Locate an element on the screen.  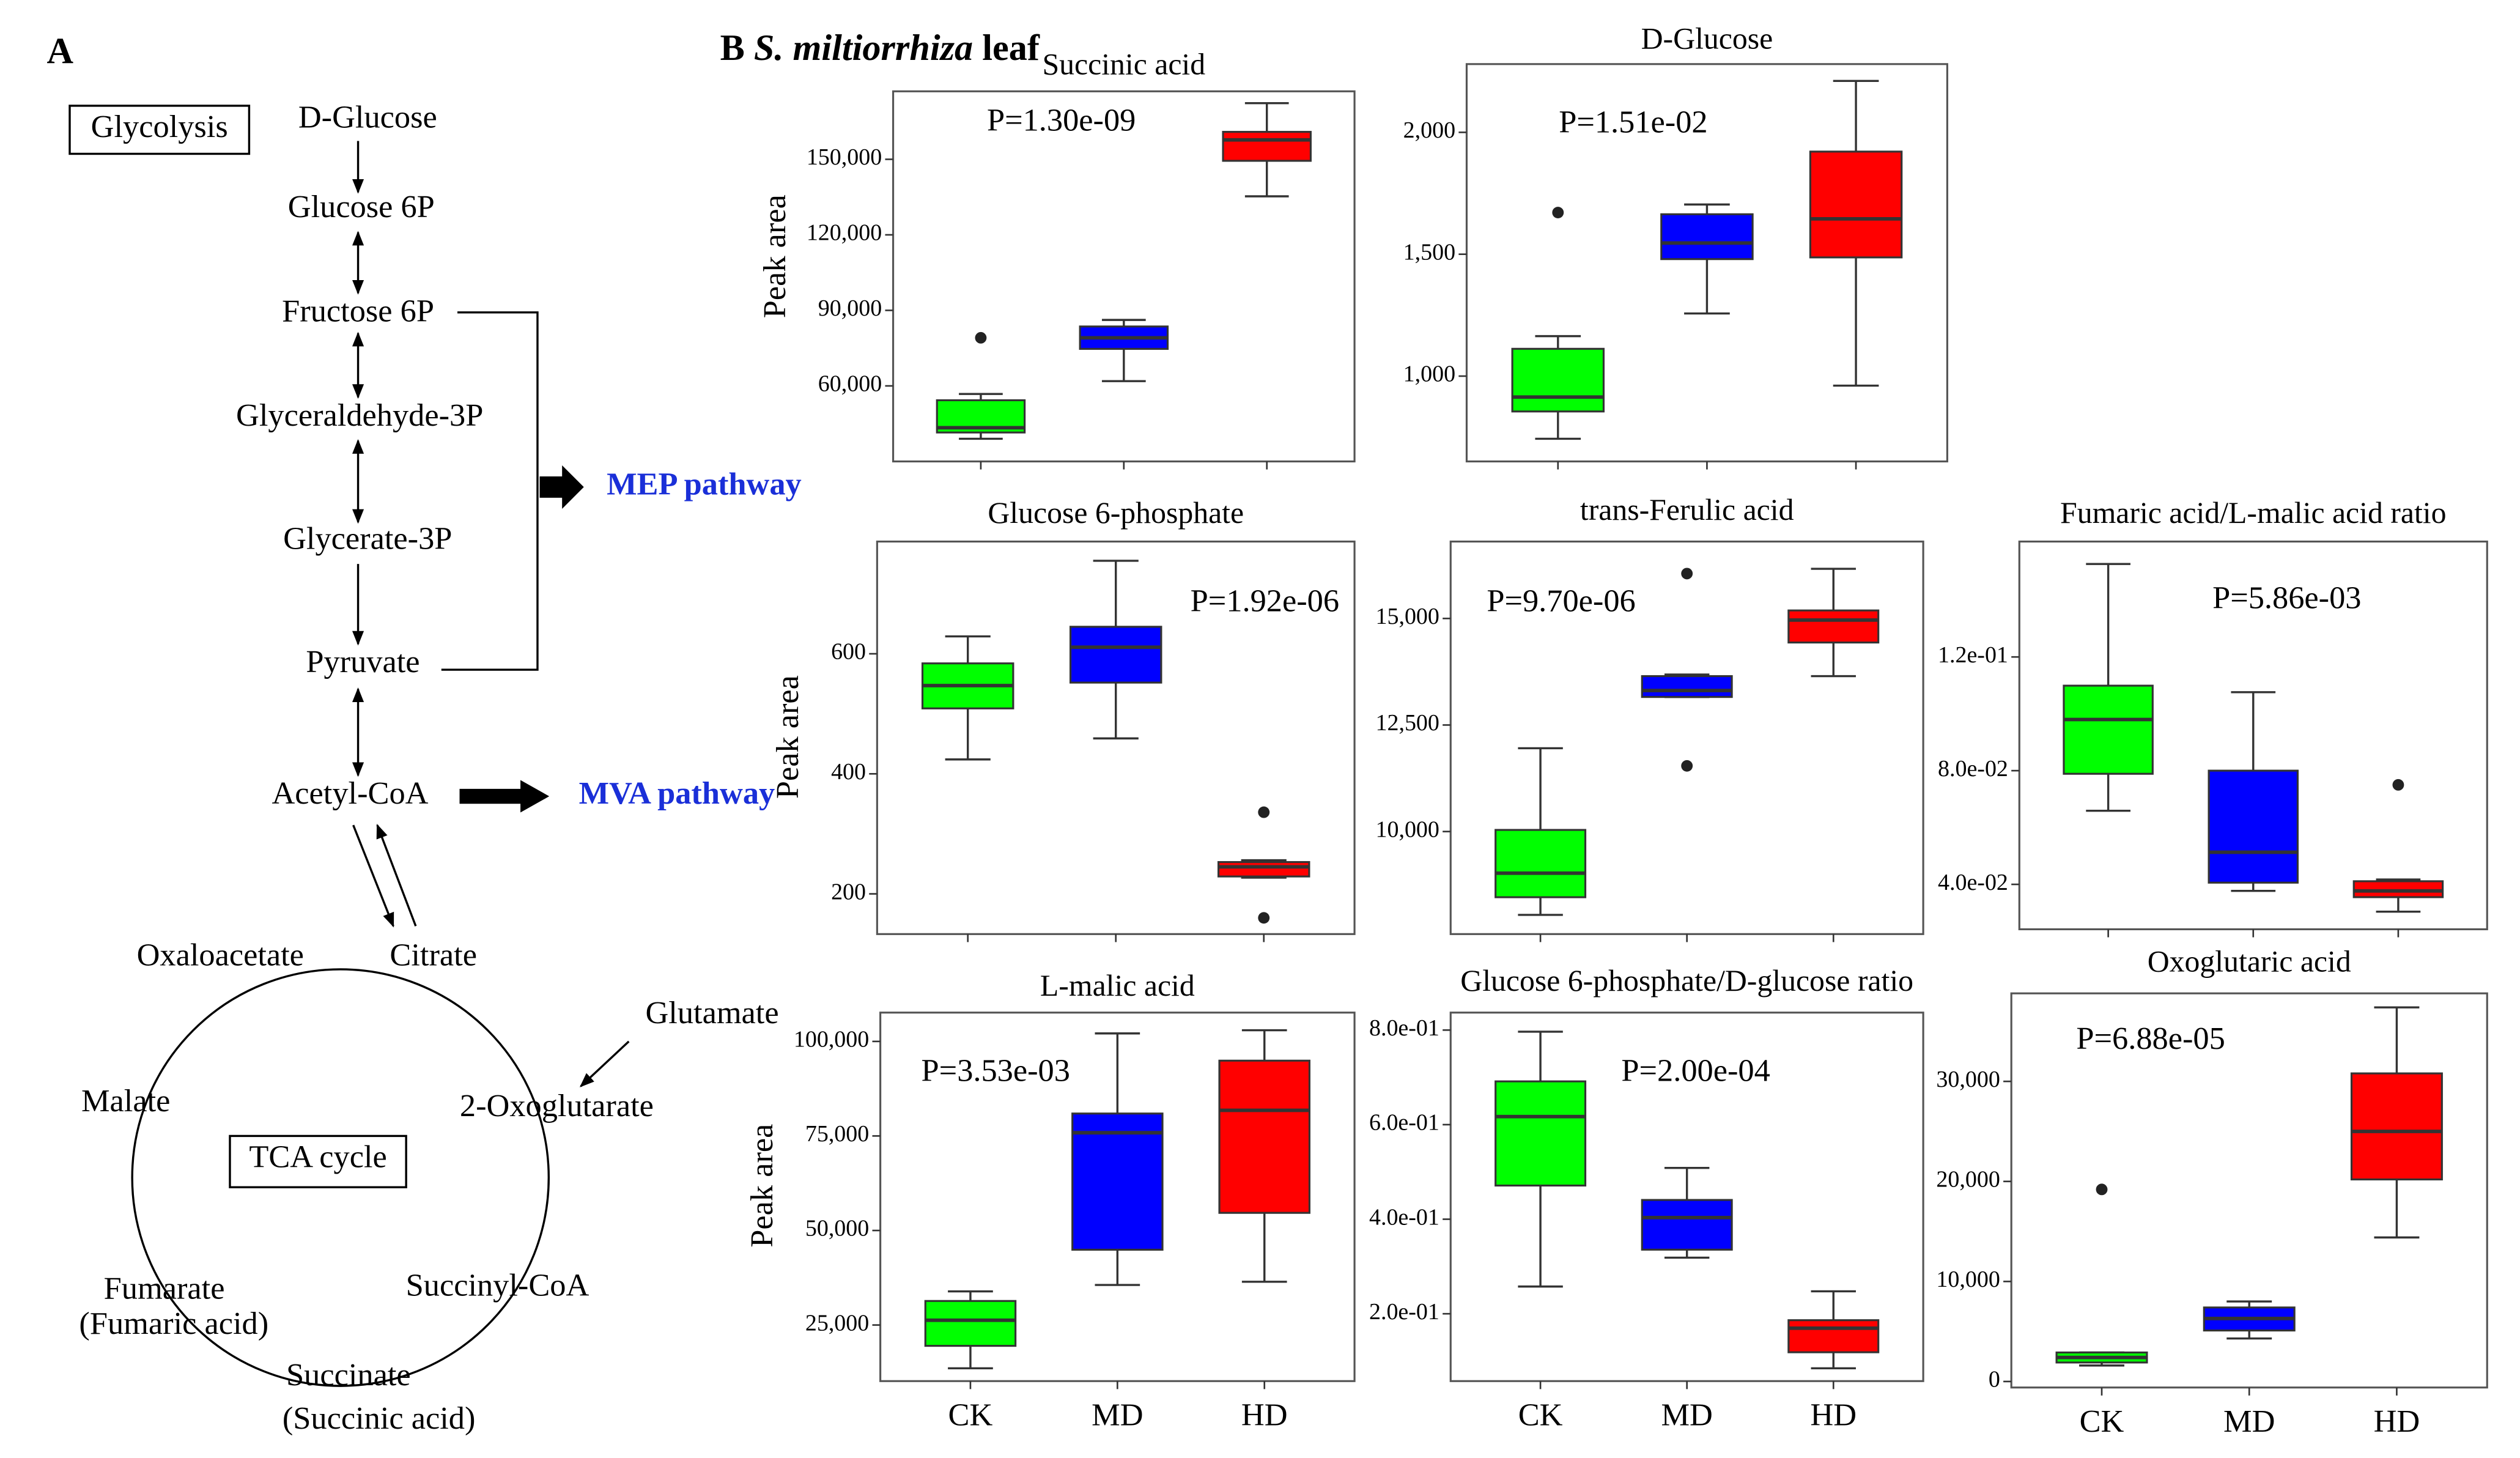
chart-title: D-Glucose is located at coordinates (1707, 39).